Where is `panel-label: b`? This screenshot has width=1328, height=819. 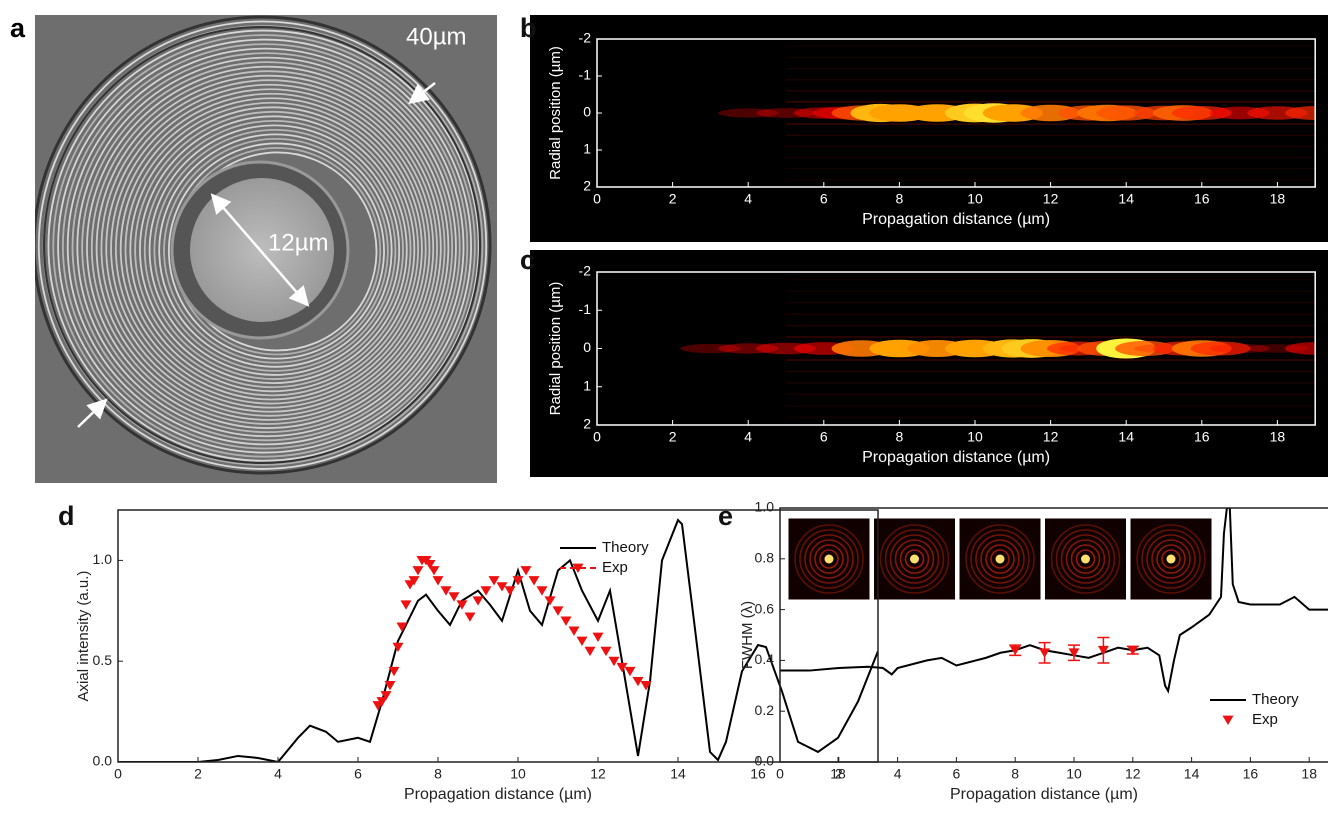
panel-label: b is located at coordinates (528, 28).